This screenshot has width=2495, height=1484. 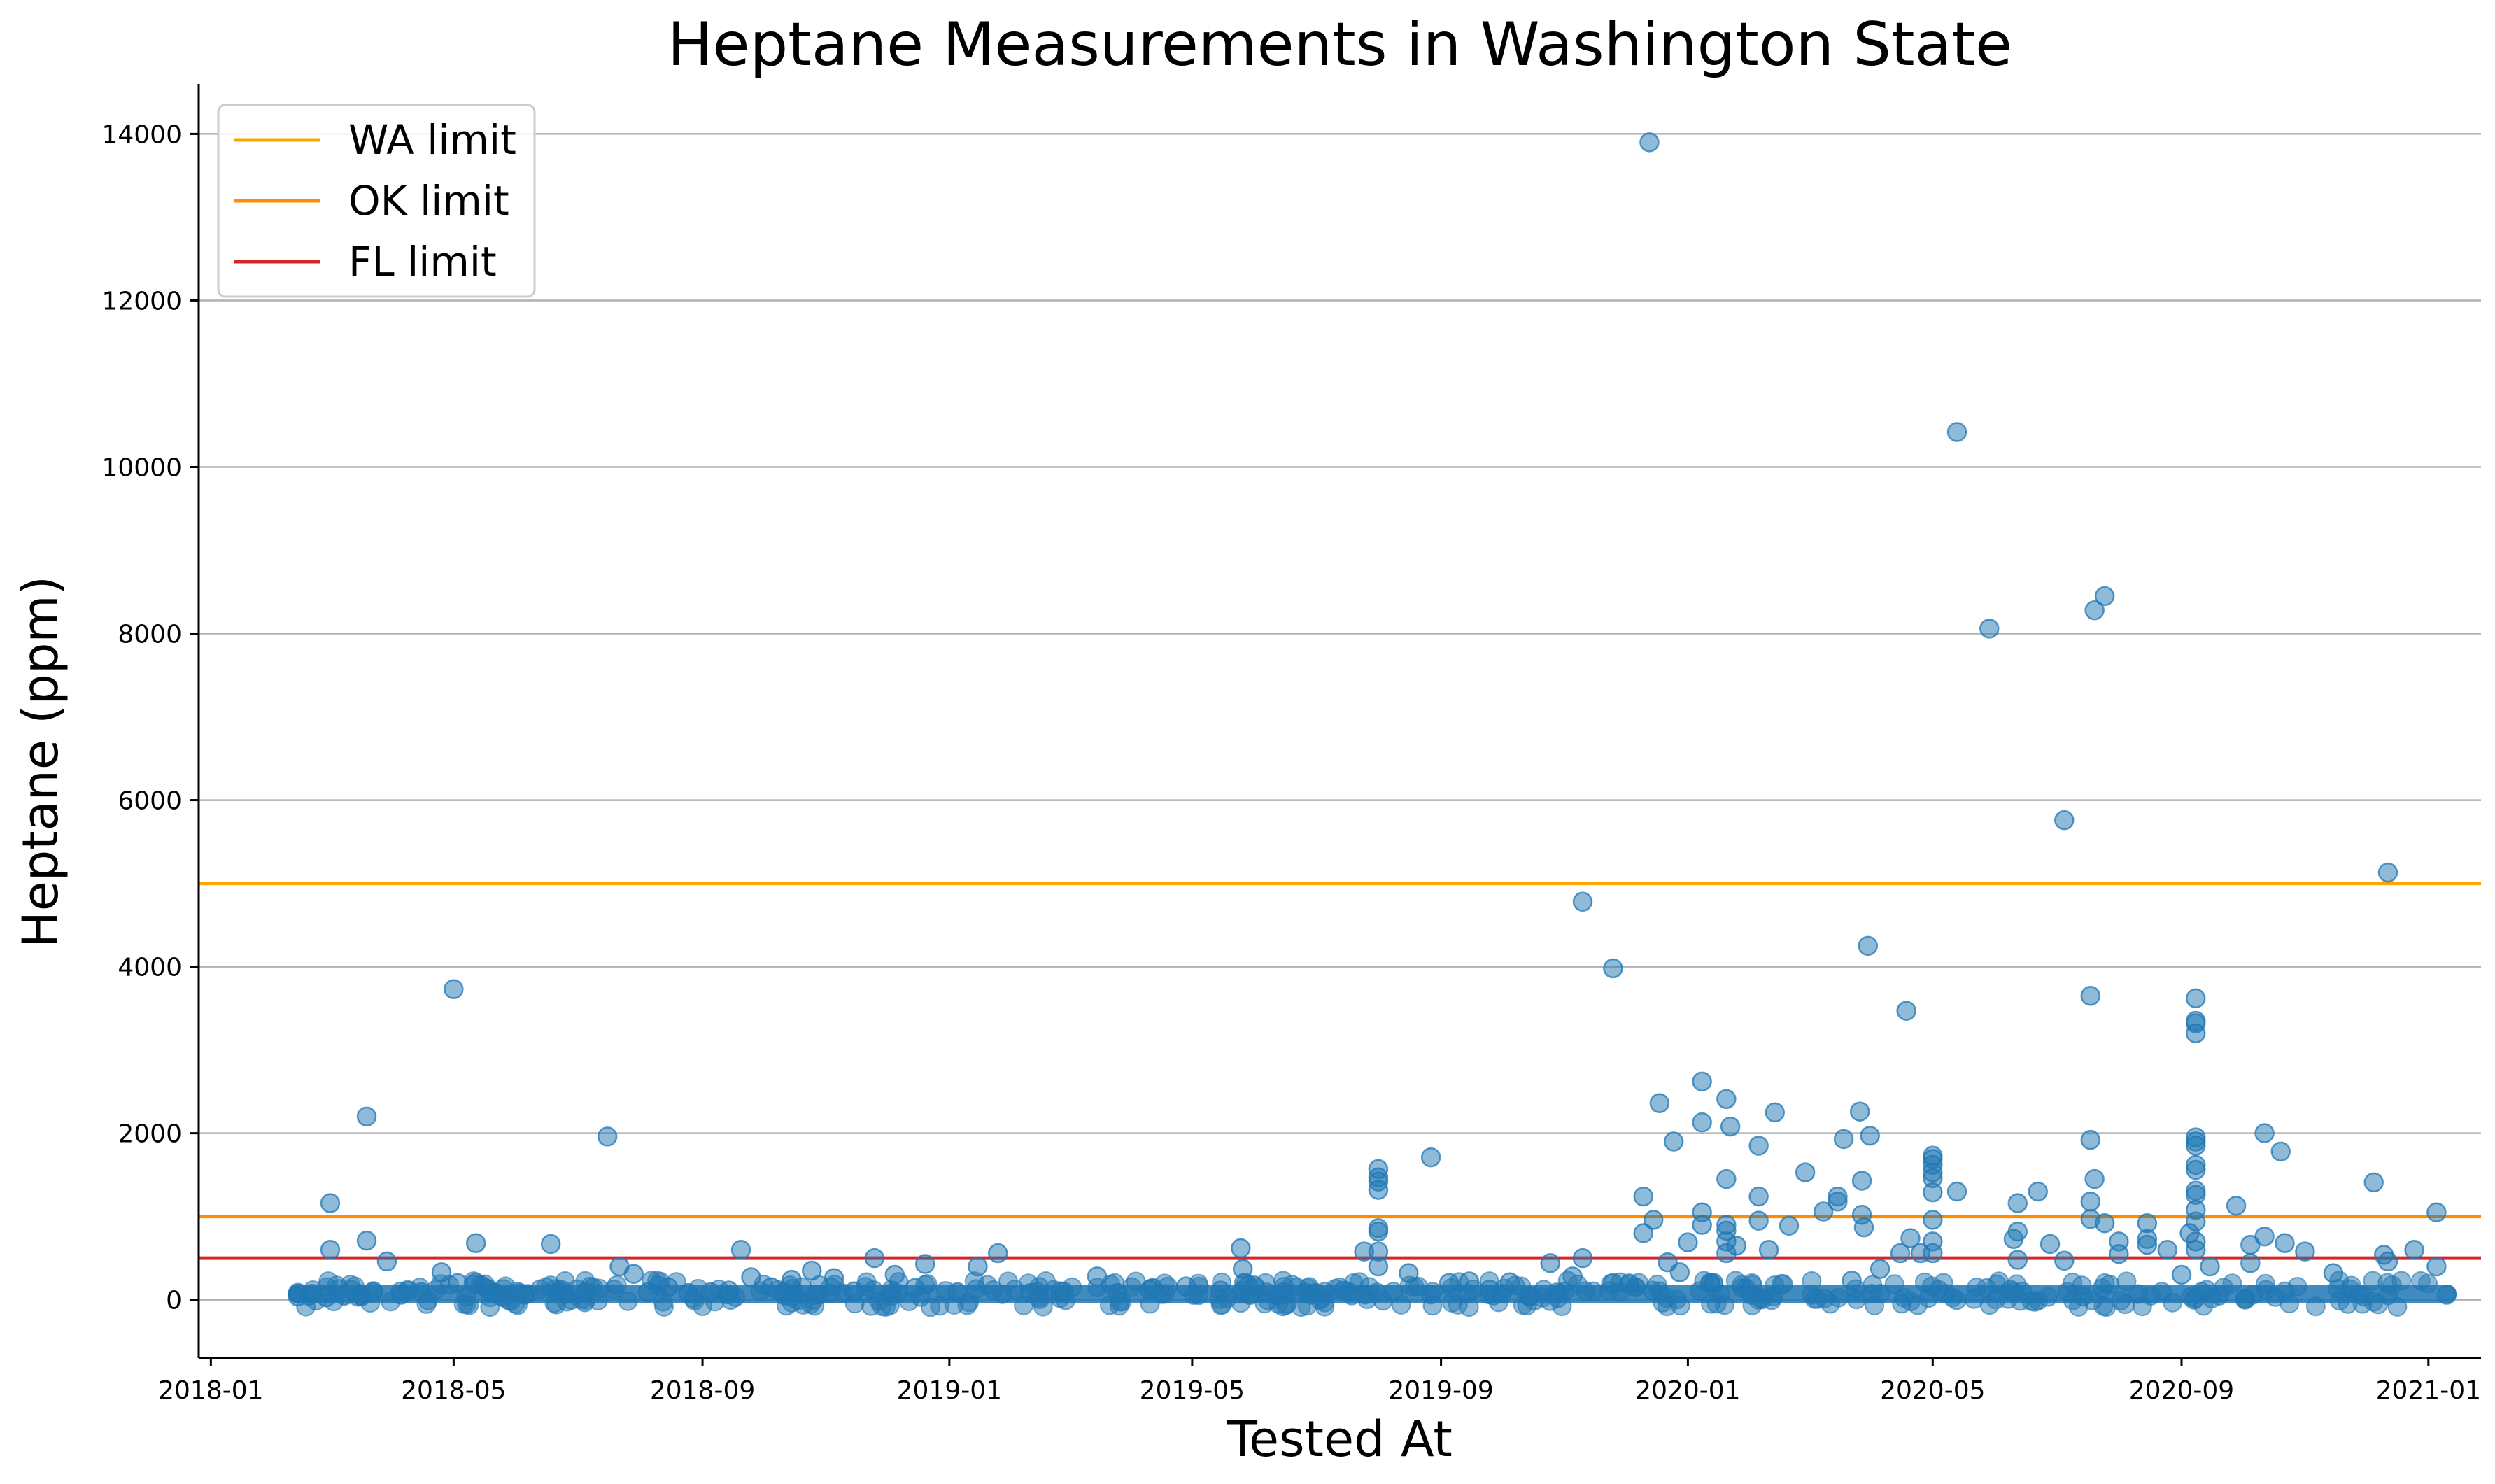 I want to click on y-tick-label: 10000, so click(x=141, y=468).